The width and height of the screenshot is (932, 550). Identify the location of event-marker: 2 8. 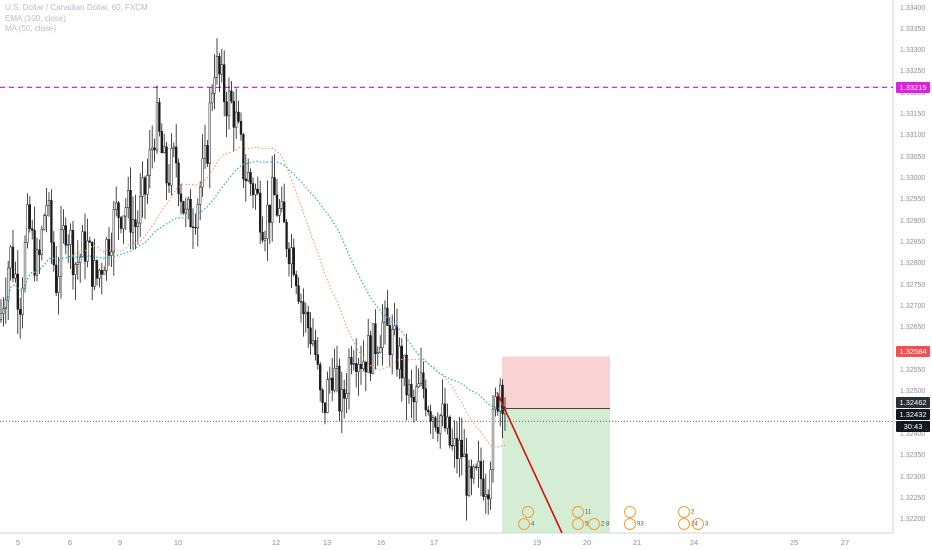
(598, 524).